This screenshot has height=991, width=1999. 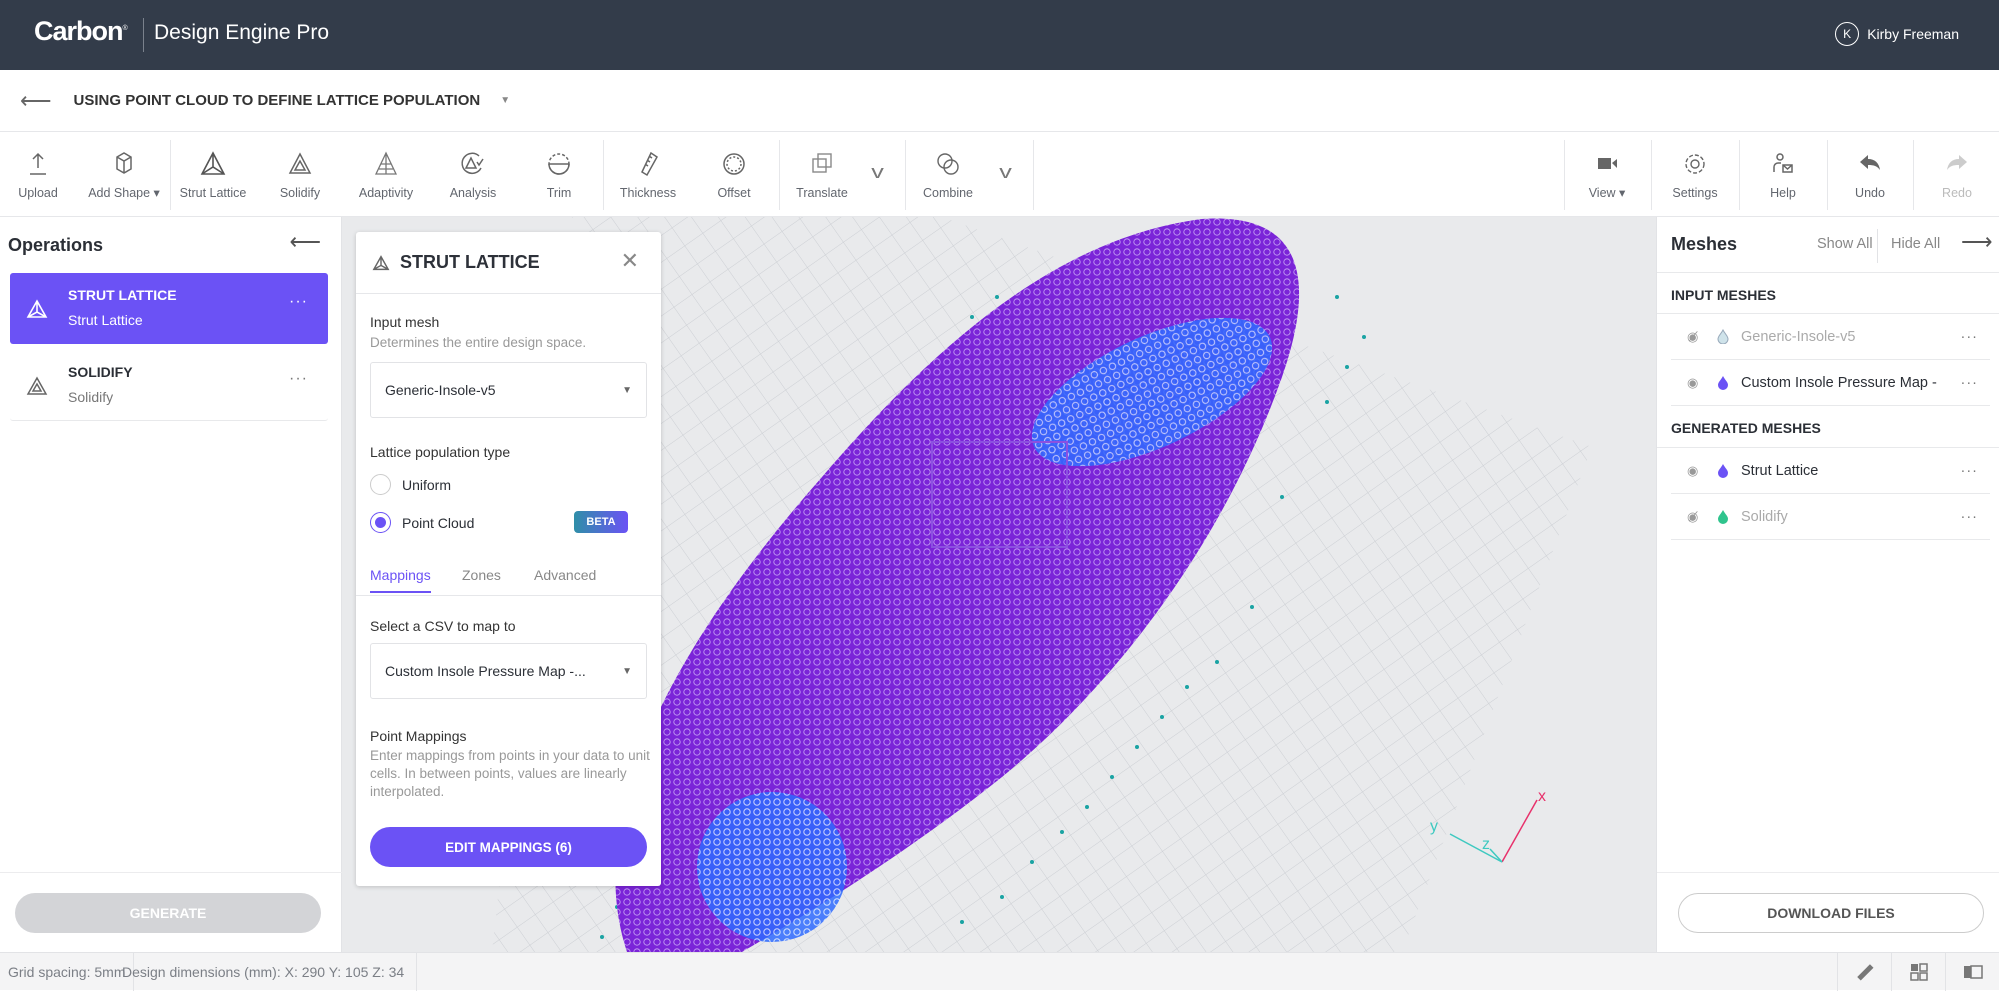 I want to click on analysis-button: Analysis, so click(x=473, y=174).